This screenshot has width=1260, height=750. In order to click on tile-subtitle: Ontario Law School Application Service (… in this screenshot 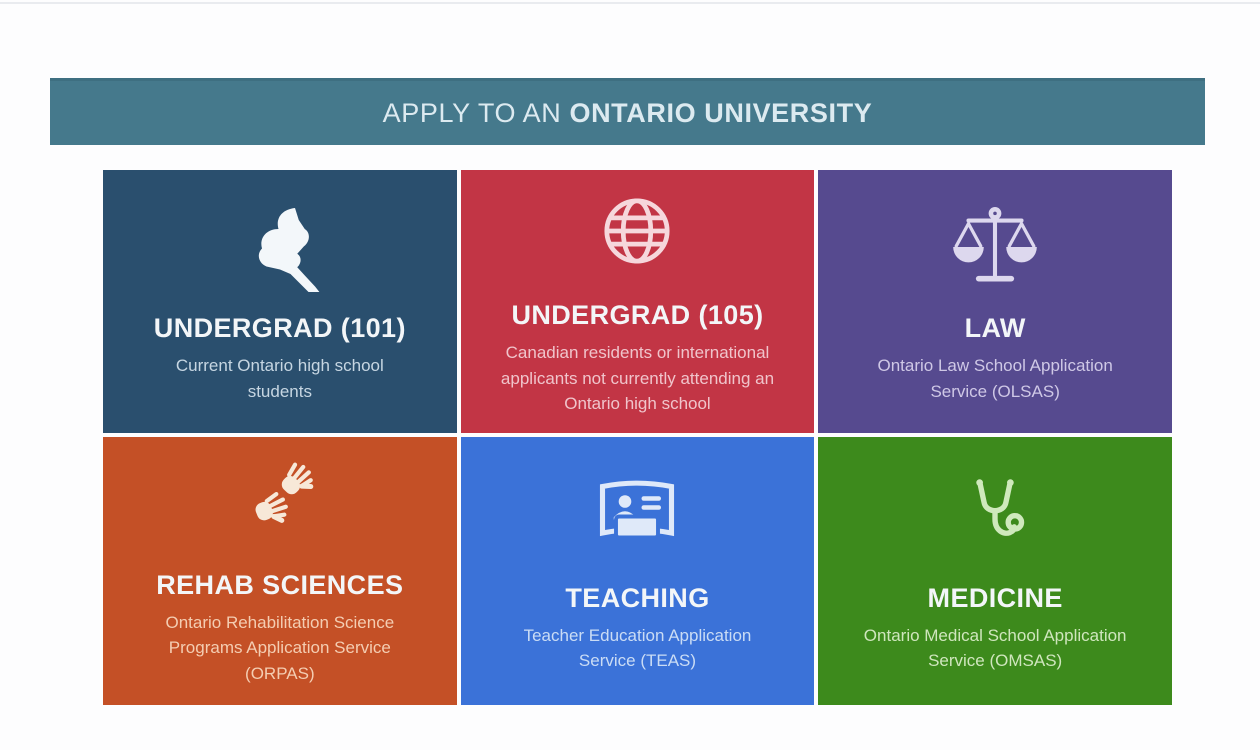, I will do `click(995, 378)`.